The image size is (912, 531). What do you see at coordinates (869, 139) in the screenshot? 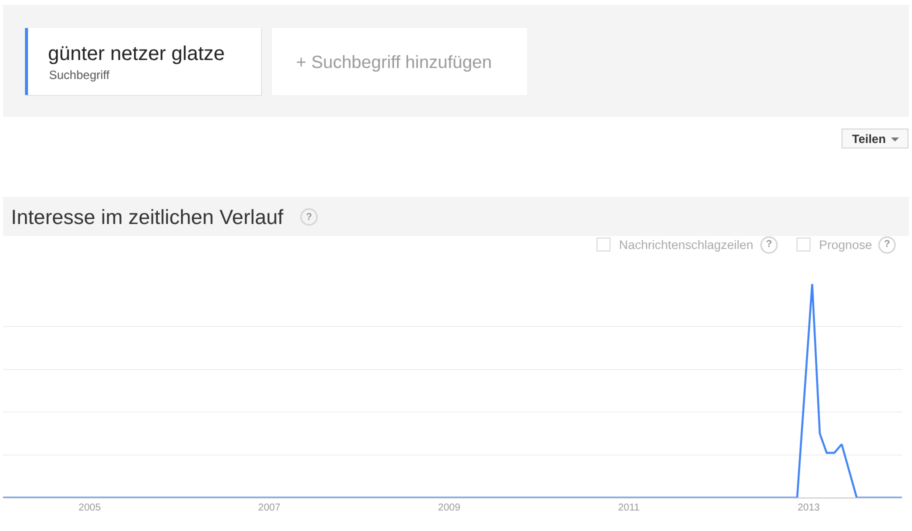
I see `text: Teilen` at bounding box center [869, 139].